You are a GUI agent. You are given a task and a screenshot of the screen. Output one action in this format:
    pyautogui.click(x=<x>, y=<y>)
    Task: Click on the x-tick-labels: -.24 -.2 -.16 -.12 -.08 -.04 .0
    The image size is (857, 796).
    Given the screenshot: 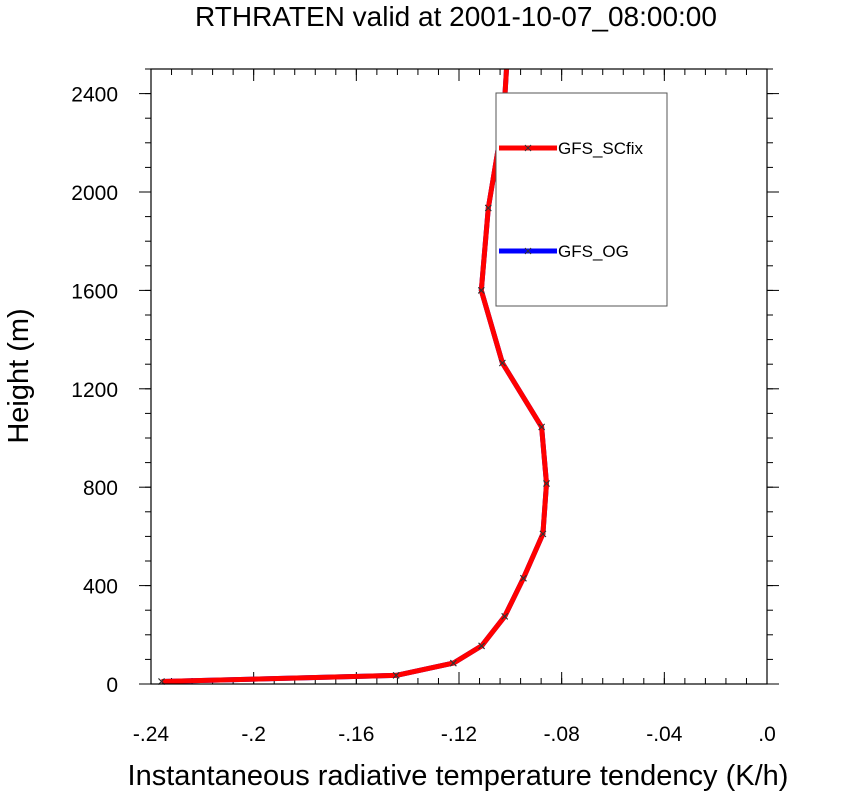 What is the action you would take?
    pyautogui.click(x=454, y=734)
    